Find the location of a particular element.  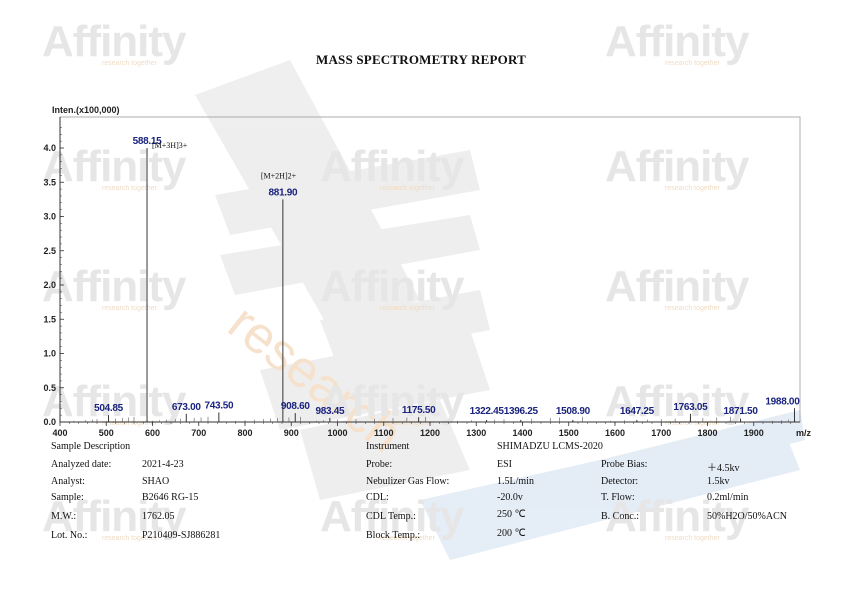

peak-label: 1988.00 is located at coordinates (782, 401).